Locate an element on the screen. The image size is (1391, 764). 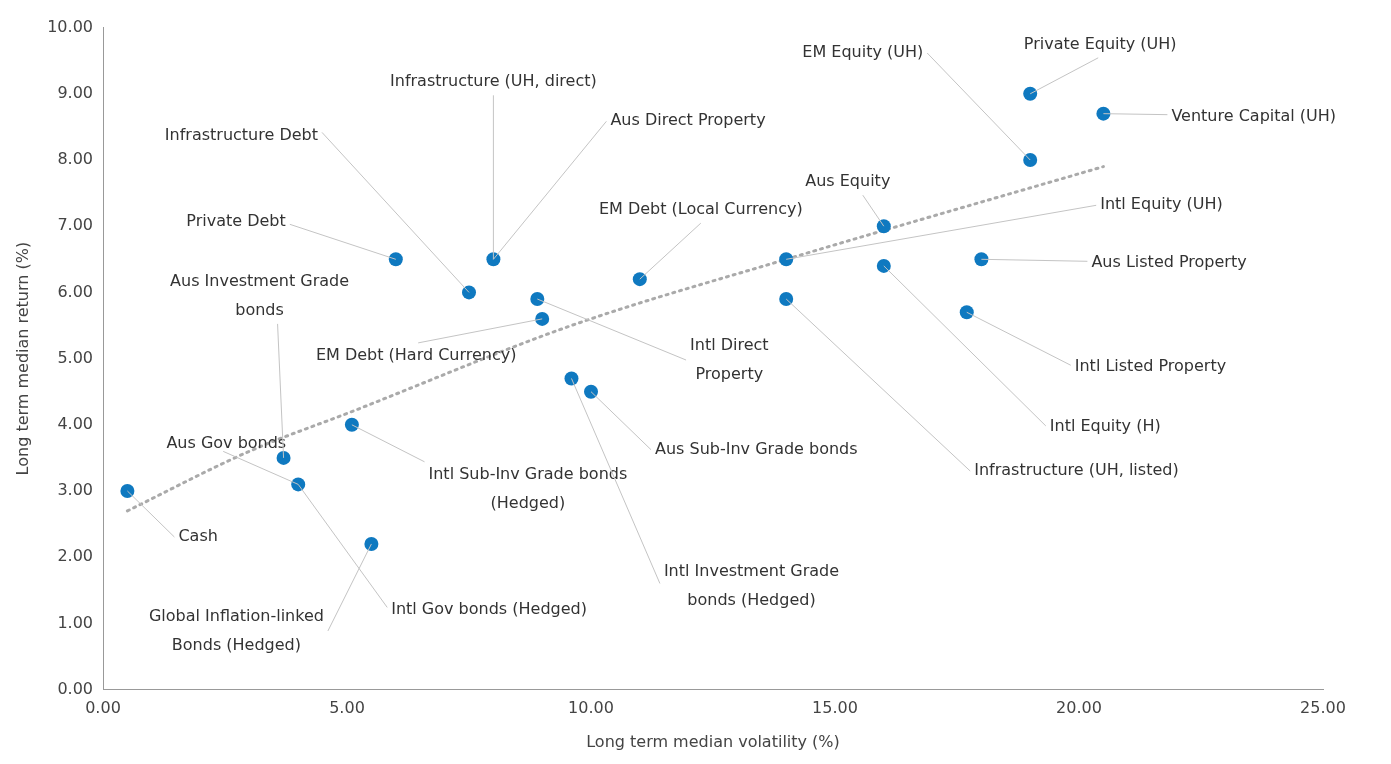
annotation: Venture Capital (UH) is located at coordinates (1254, 115).